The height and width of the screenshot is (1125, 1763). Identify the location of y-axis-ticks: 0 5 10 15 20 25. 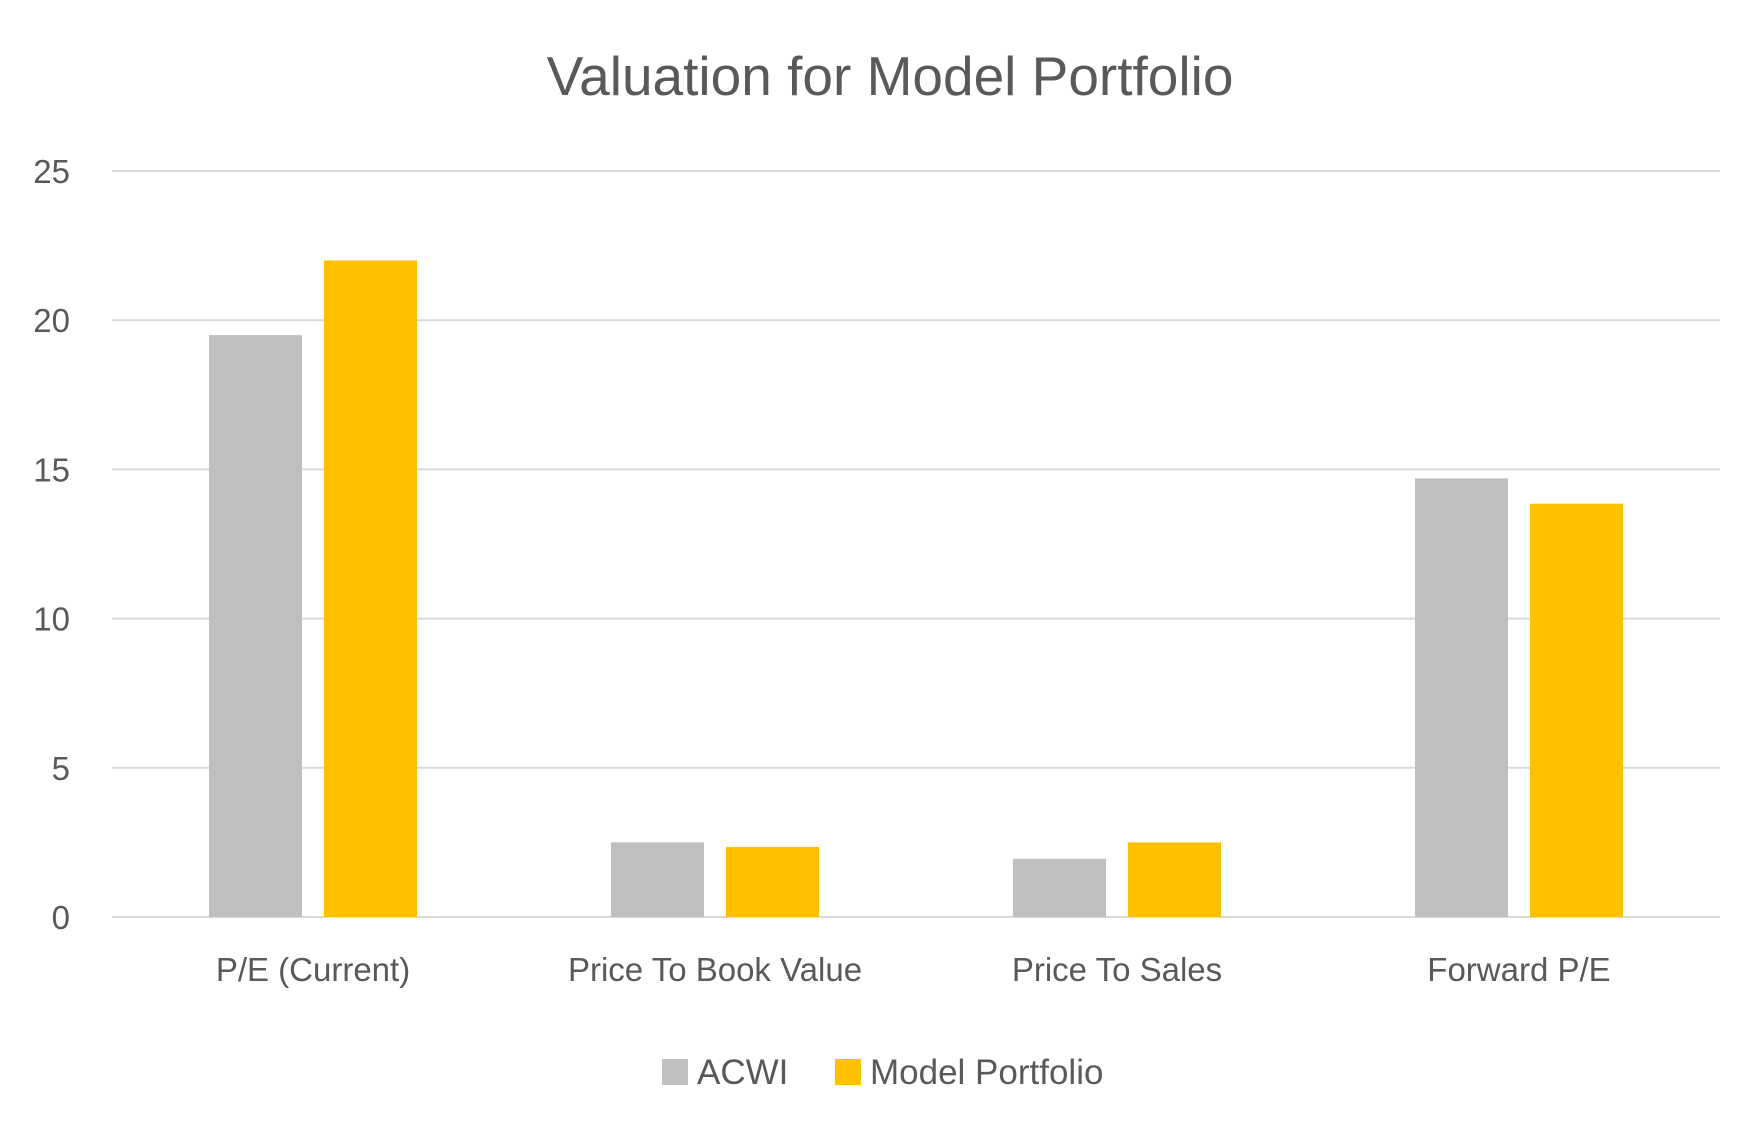
(51, 544).